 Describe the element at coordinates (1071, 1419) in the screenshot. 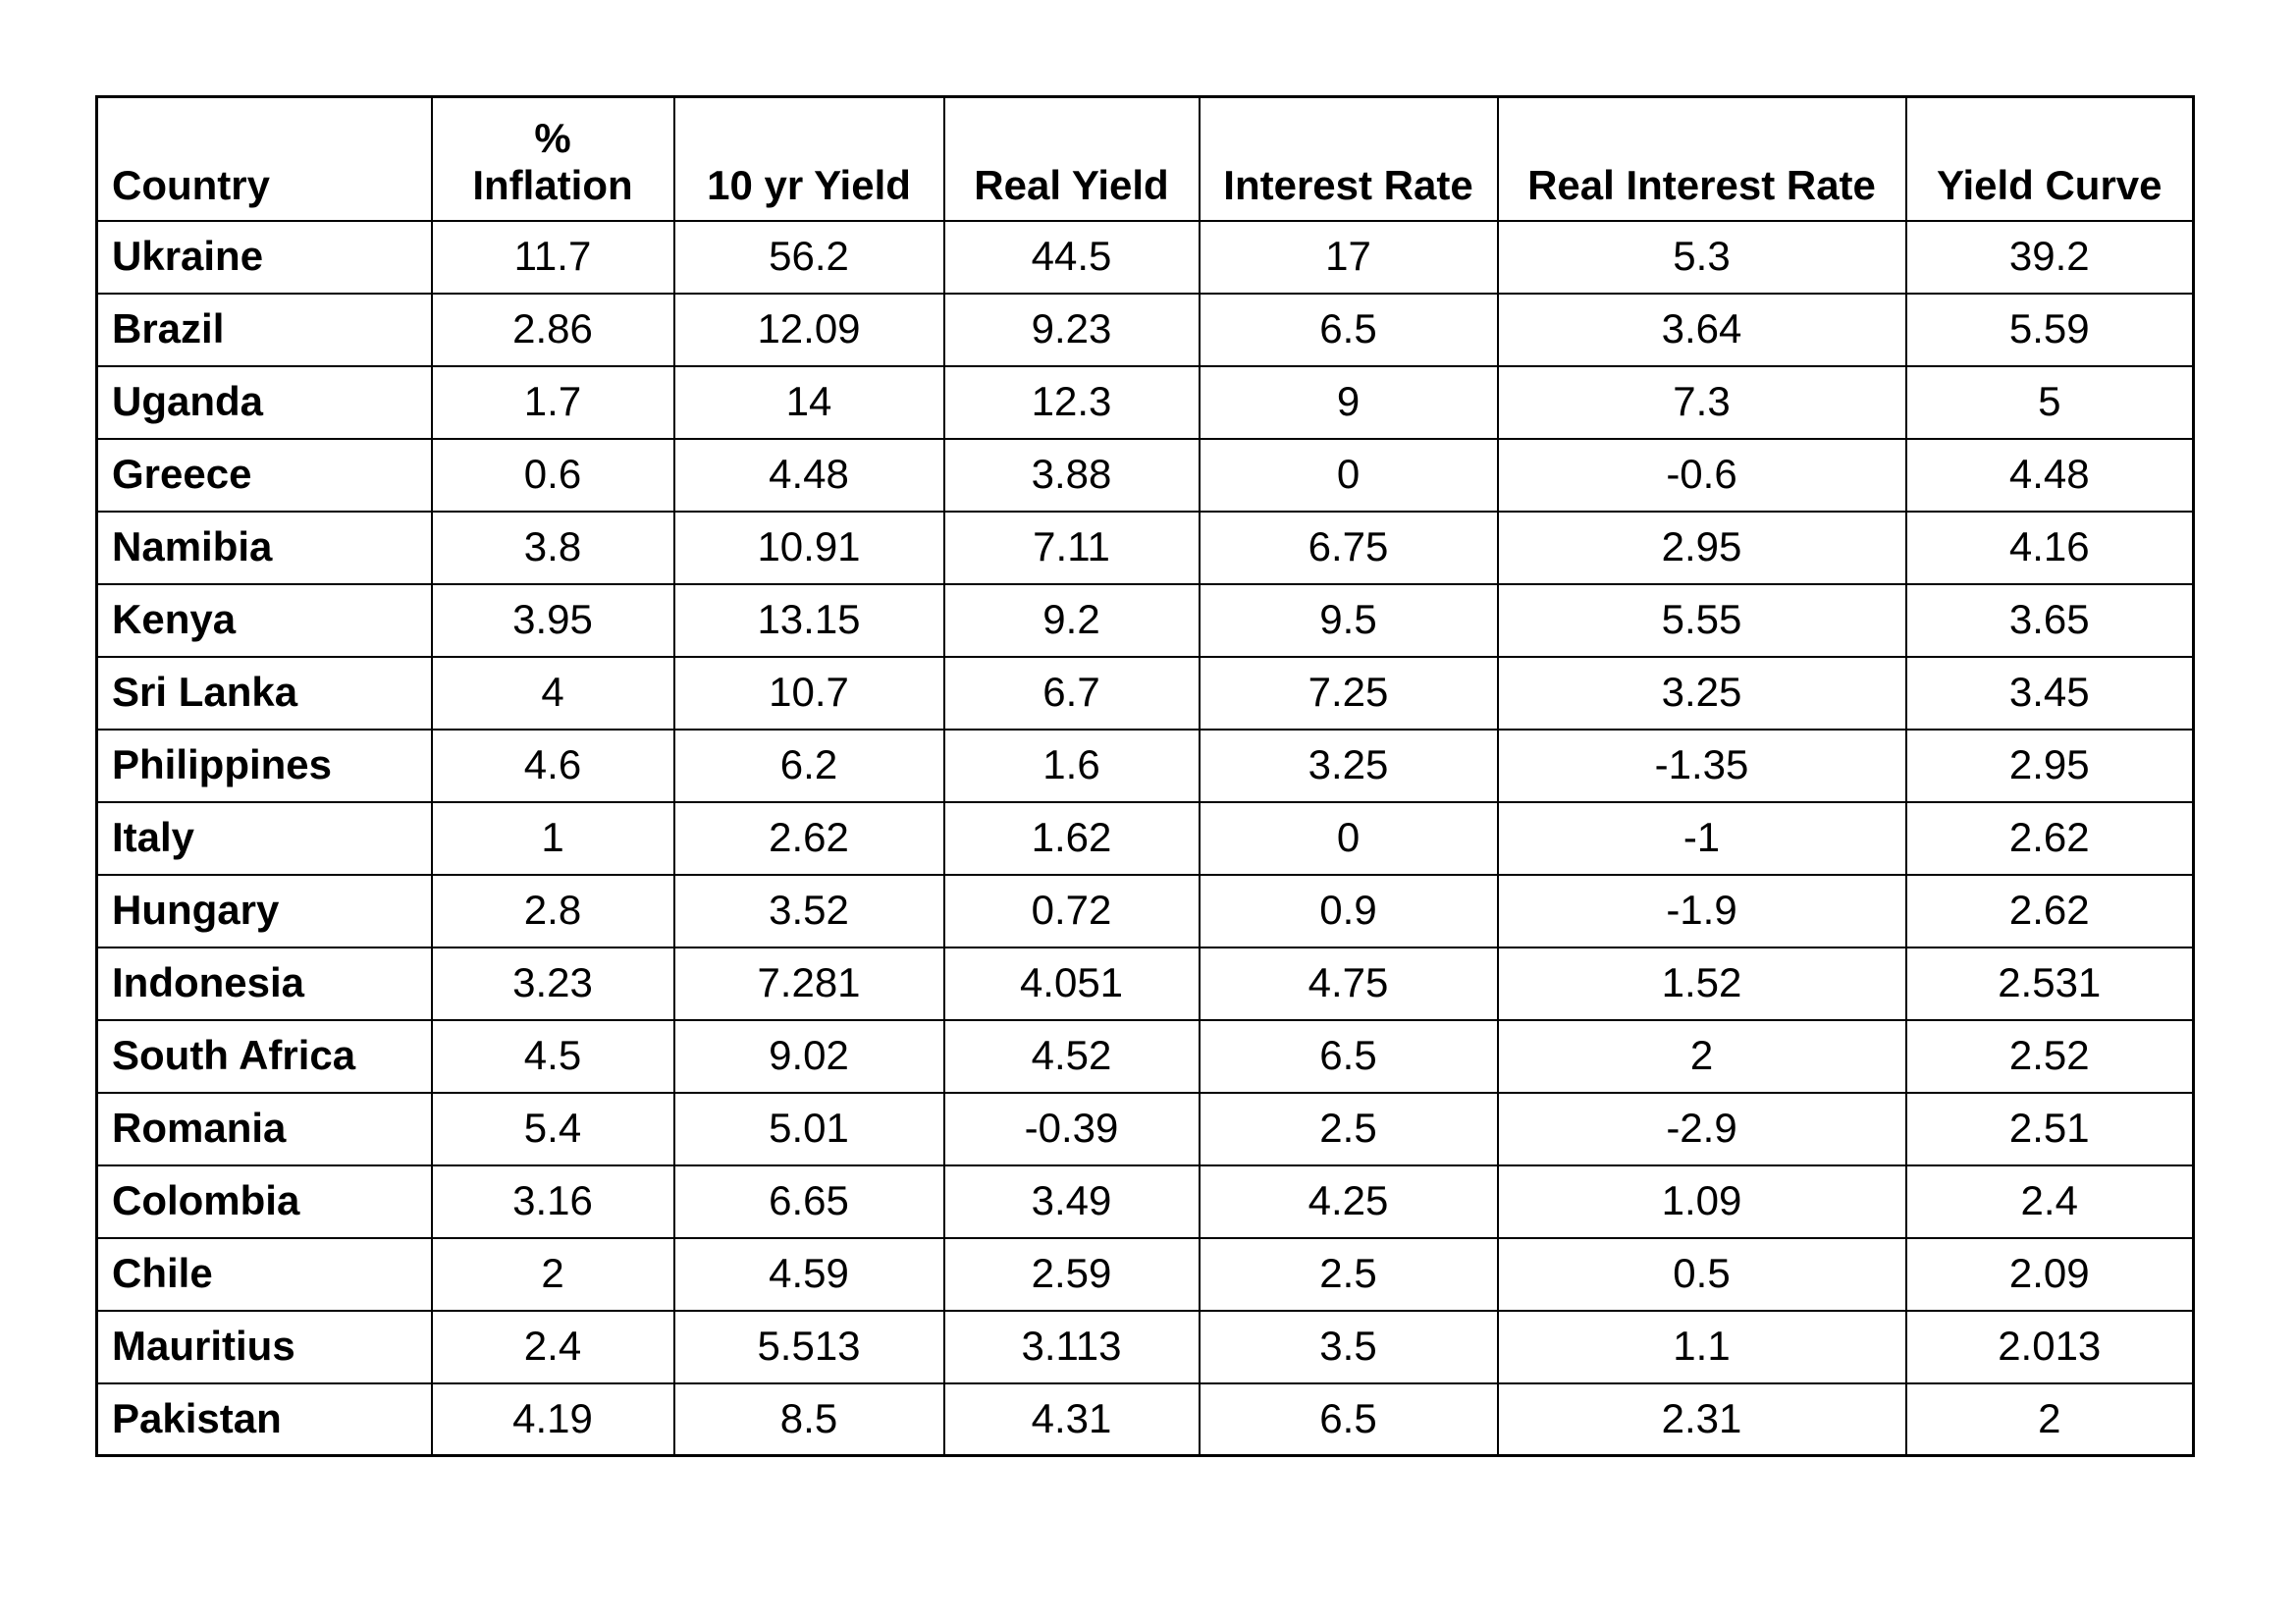

I see `value-cell: 4.31` at that location.